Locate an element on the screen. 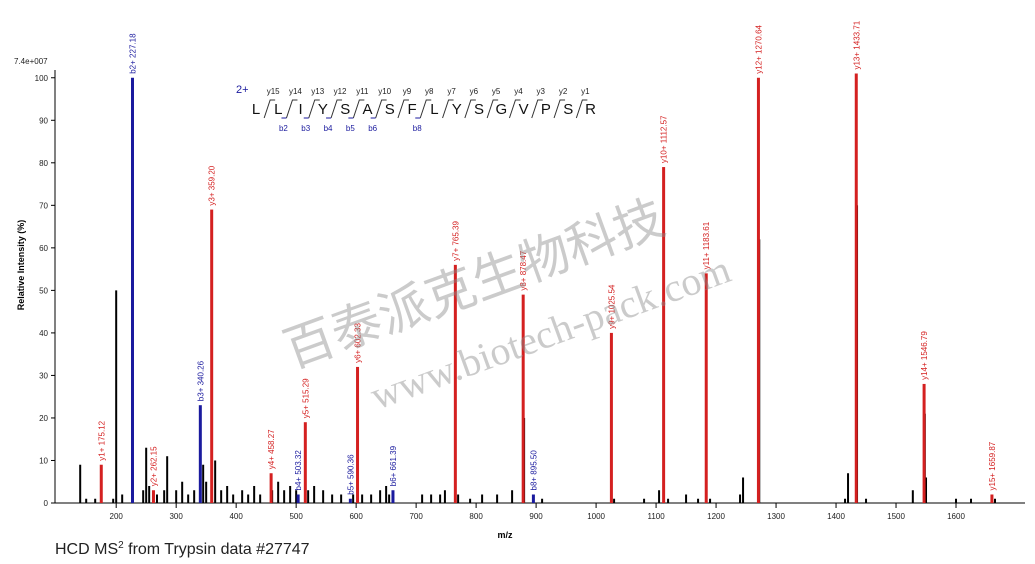 This screenshot has width=1035, height=564. peak-label: y12+ 1270.64 is located at coordinates (758, 48).